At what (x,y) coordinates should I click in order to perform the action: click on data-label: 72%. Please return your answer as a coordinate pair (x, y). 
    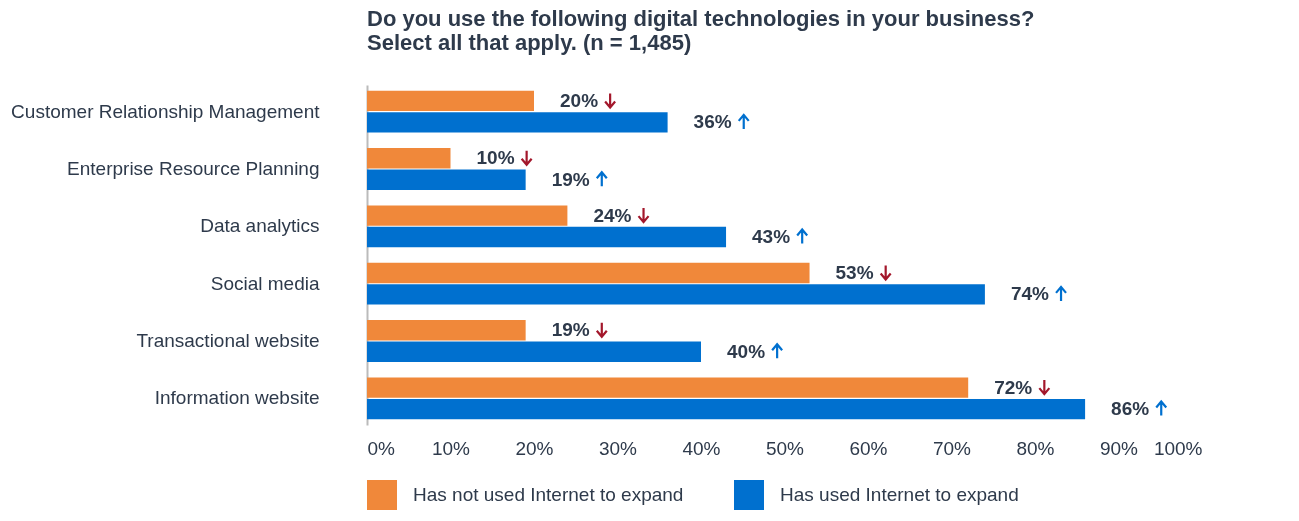
    Looking at the image, I should click on (1013, 387).